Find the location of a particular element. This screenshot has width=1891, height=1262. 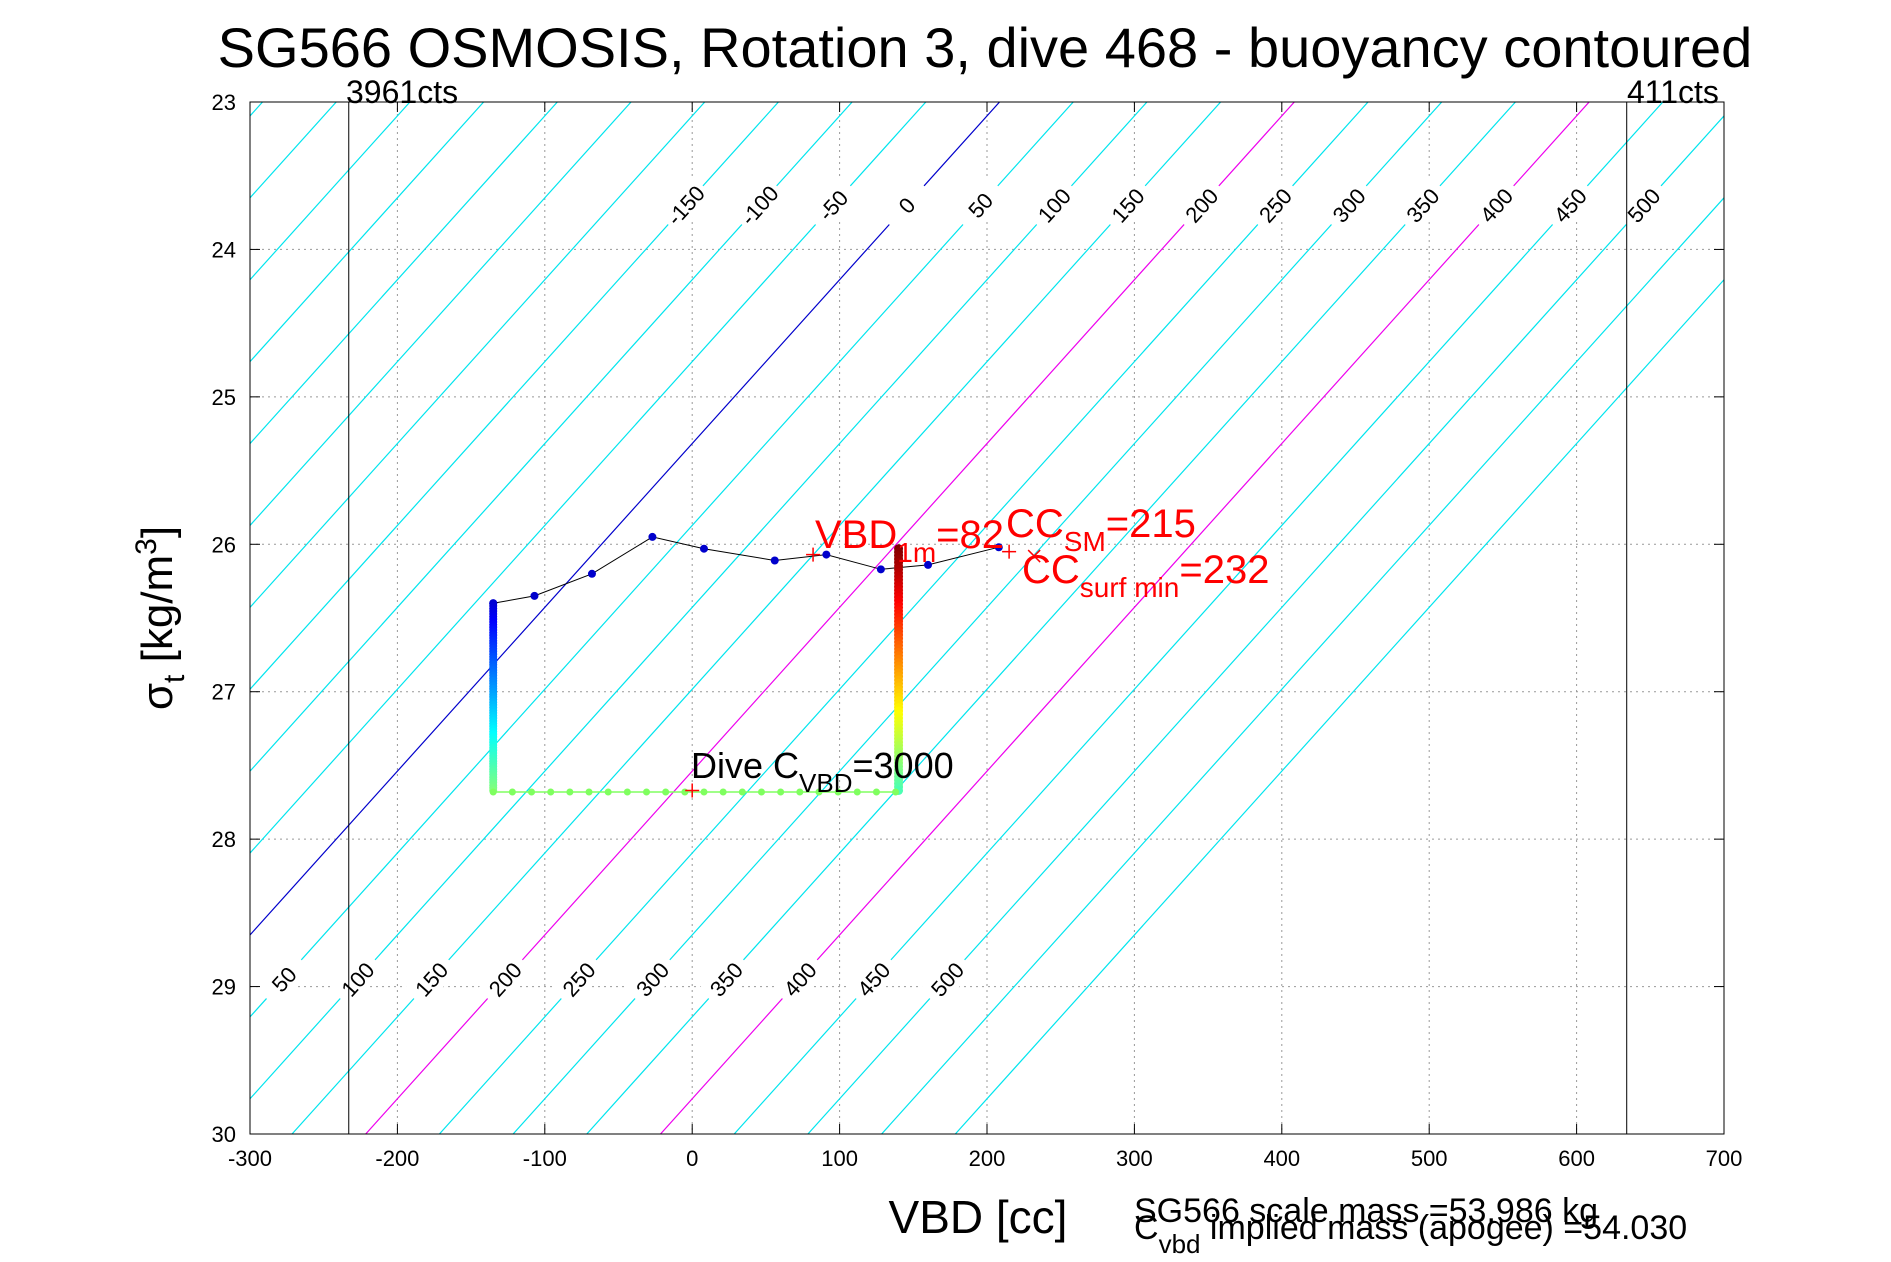

implied-mass-text: Cvbd implied mass (apogee) =54.030 is located at coordinates (1410, 1234).